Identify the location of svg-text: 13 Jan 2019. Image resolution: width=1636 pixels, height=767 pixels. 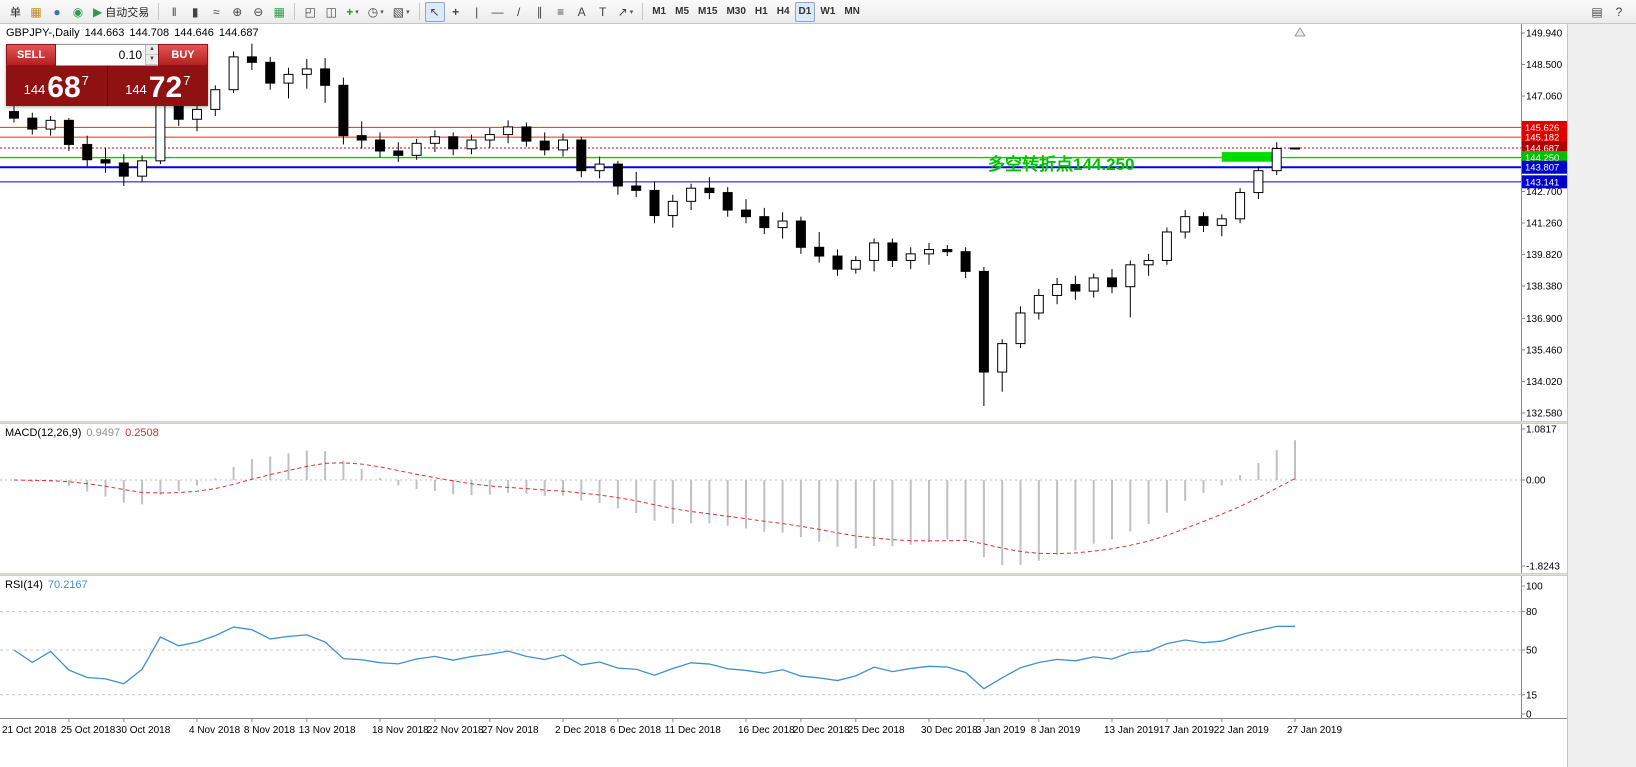
(1131, 730).